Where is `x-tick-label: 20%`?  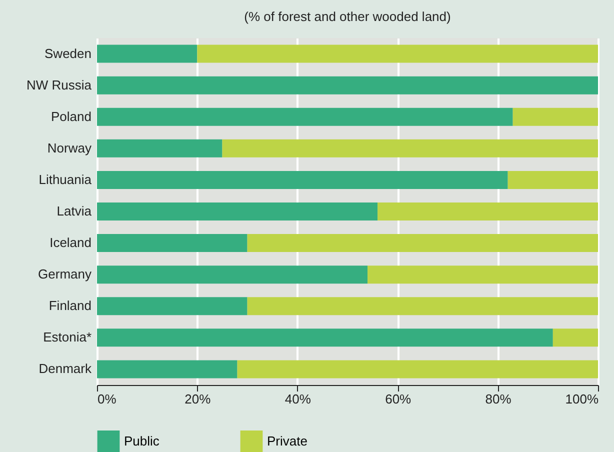 x-tick-label: 20% is located at coordinates (198, 399).